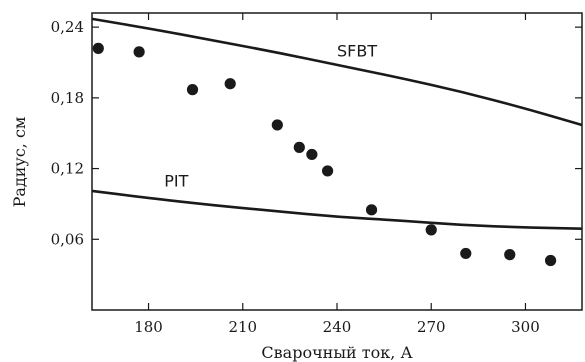 Image resolution: width=585 pixels, height=362 pixels. I want to click on y-tick-label: 0,06, so click(67, 239).